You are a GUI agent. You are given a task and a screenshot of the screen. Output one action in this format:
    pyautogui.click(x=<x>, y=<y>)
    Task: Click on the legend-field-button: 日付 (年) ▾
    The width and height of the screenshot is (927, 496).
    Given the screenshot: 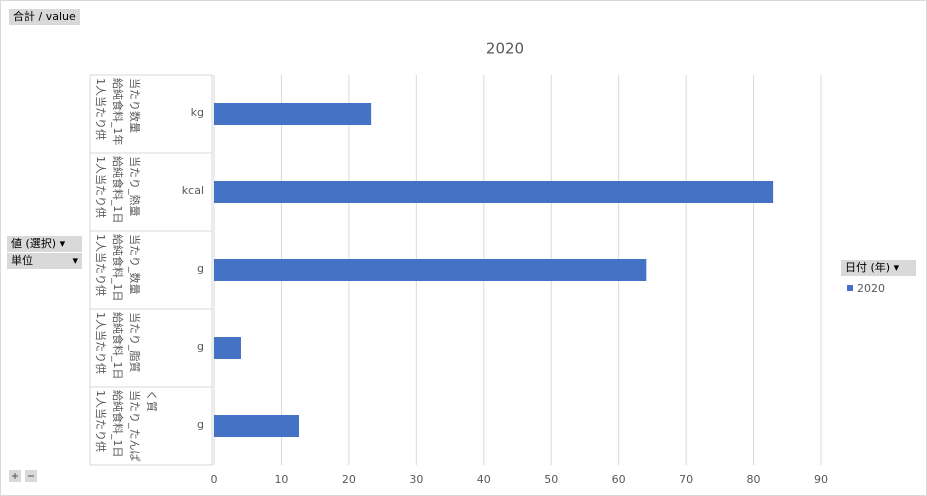 What is the action you would take?
    pyautogui.click(x=878, y=268)
    